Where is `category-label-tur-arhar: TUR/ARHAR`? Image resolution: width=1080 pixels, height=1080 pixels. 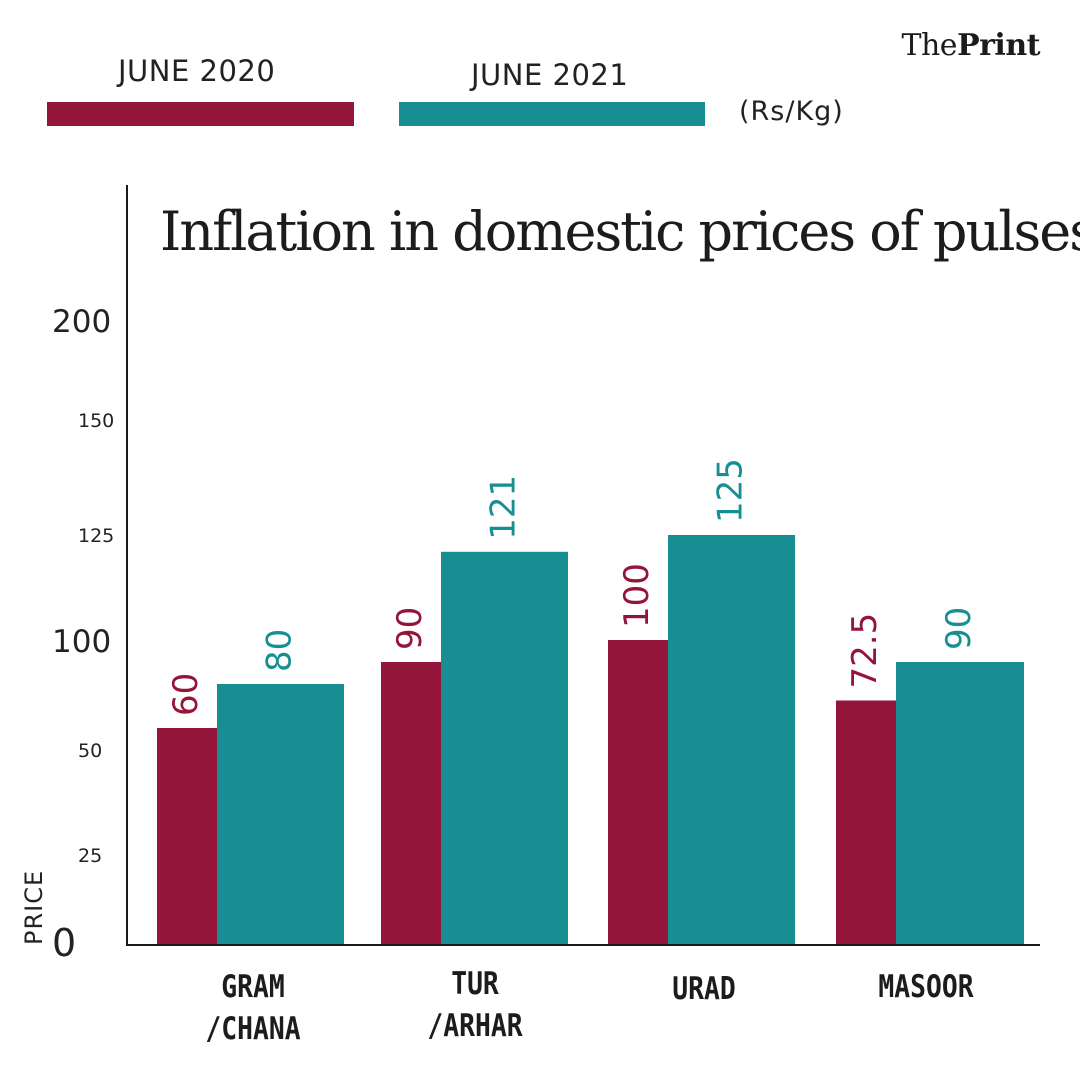 category-label-tur-arhar: TUR/ARHAR is located at coordinates (475, 1005).